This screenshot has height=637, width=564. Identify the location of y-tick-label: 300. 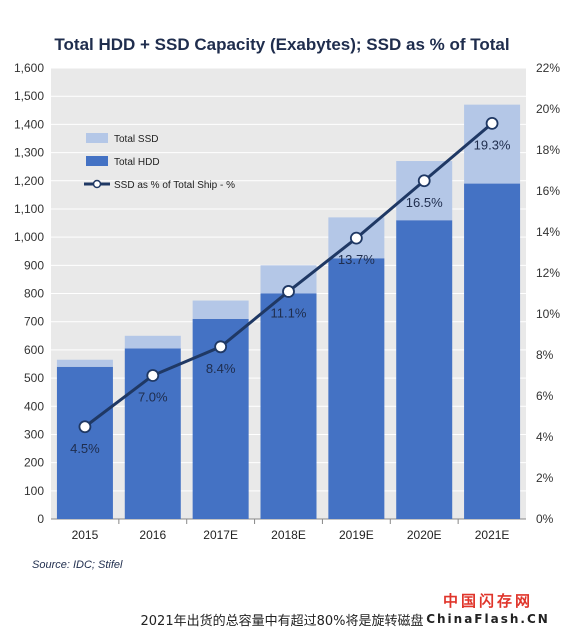
(34, 434).